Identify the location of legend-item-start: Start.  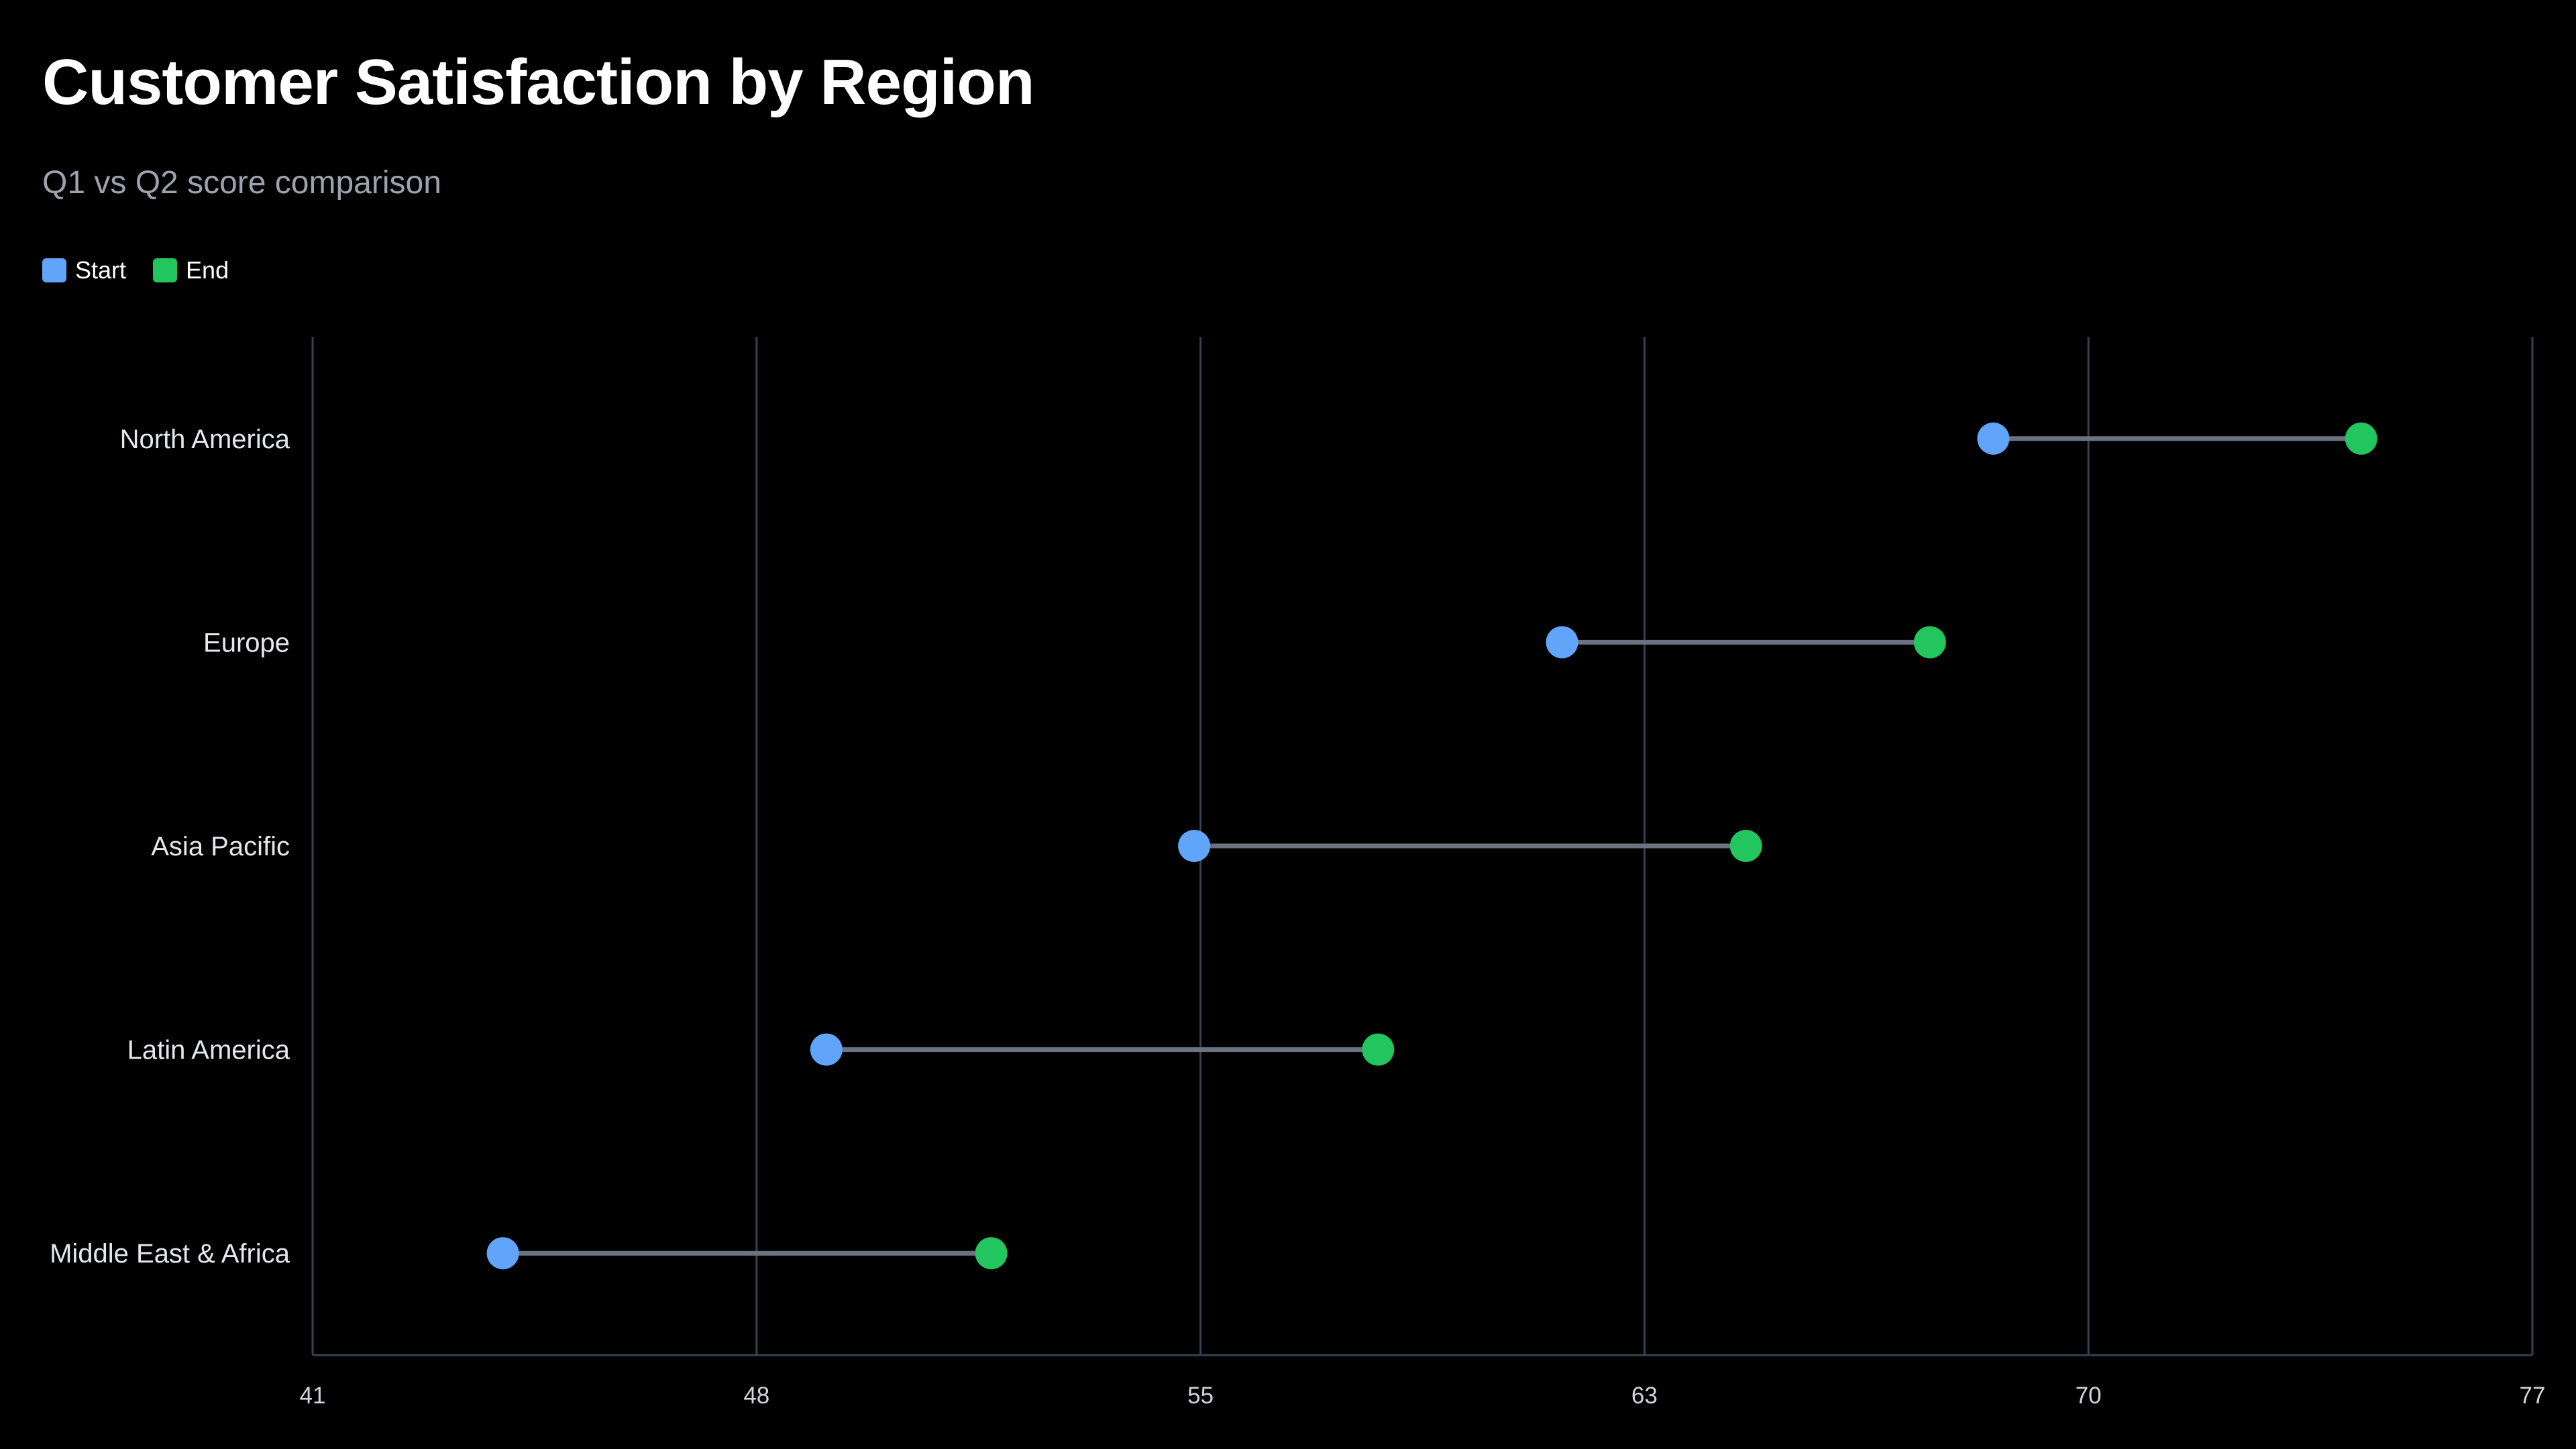
(84, 270).